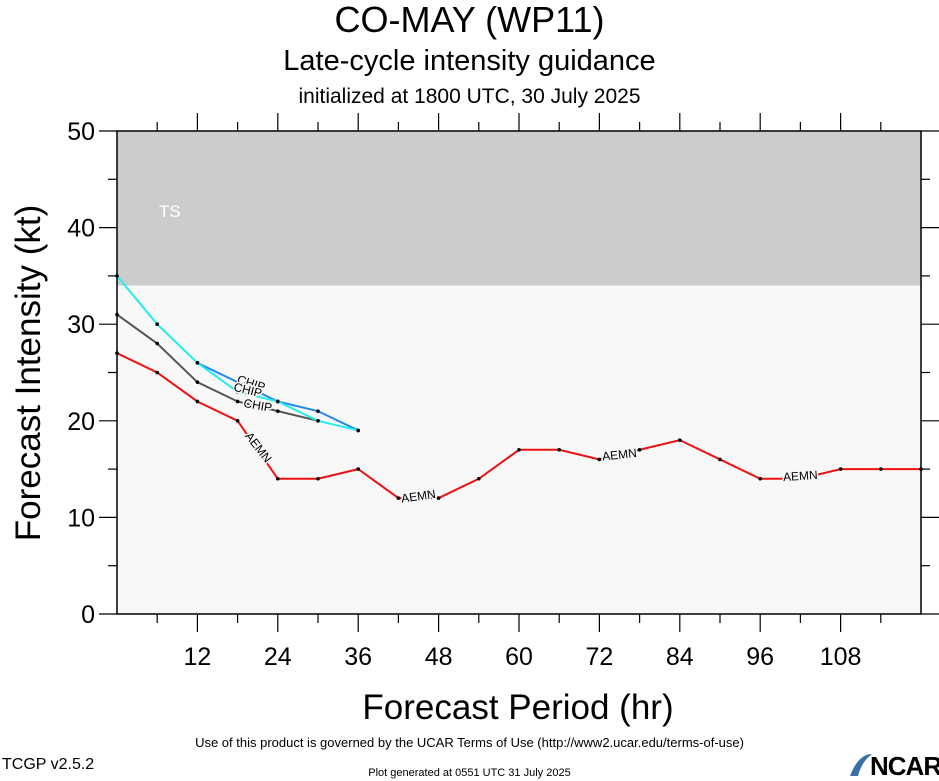 This screenshot has width=939, height=781. I want to click on x-tick-label: 96, so click(760, 657).